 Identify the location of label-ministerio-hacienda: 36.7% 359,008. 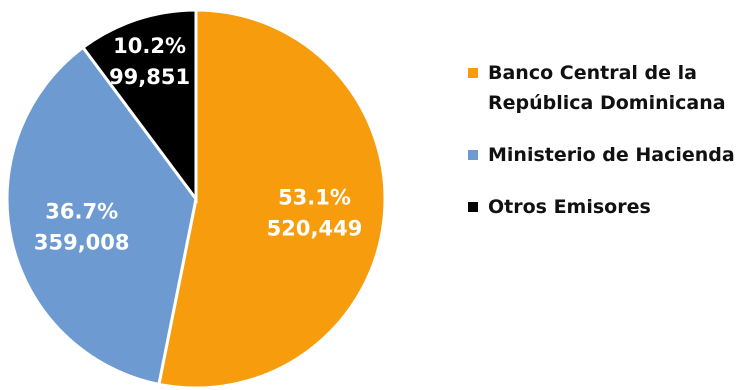
(82, 227).